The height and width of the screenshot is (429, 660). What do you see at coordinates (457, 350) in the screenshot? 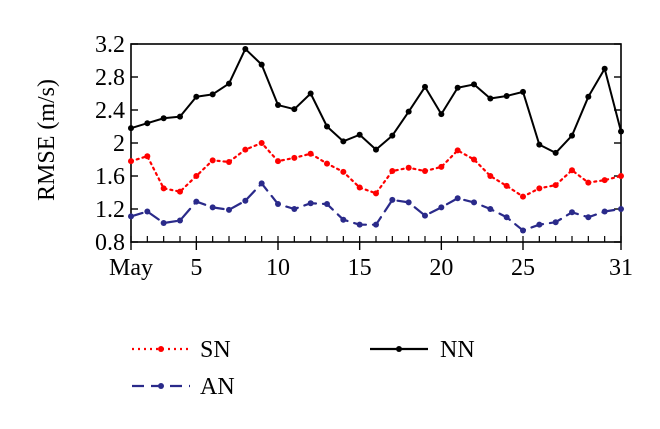
I see `legend-label: NN` at bounding box center [457, 350].